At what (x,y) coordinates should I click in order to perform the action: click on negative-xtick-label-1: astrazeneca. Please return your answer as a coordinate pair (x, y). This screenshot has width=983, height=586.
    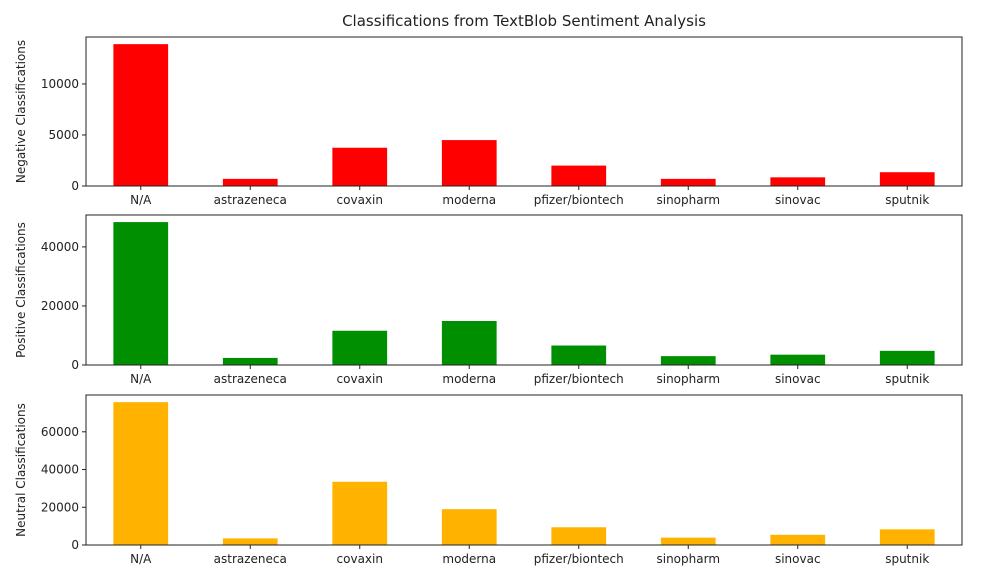
    Looking at the image, I should click on (250, 200).